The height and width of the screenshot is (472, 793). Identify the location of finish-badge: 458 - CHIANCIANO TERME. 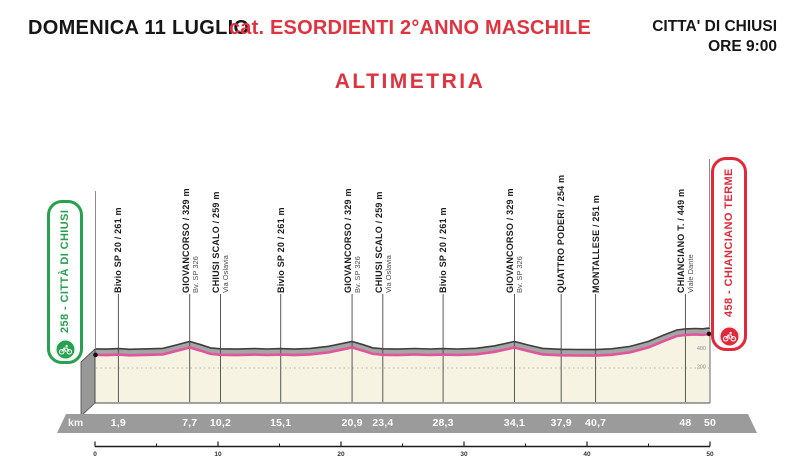
(729, 254).